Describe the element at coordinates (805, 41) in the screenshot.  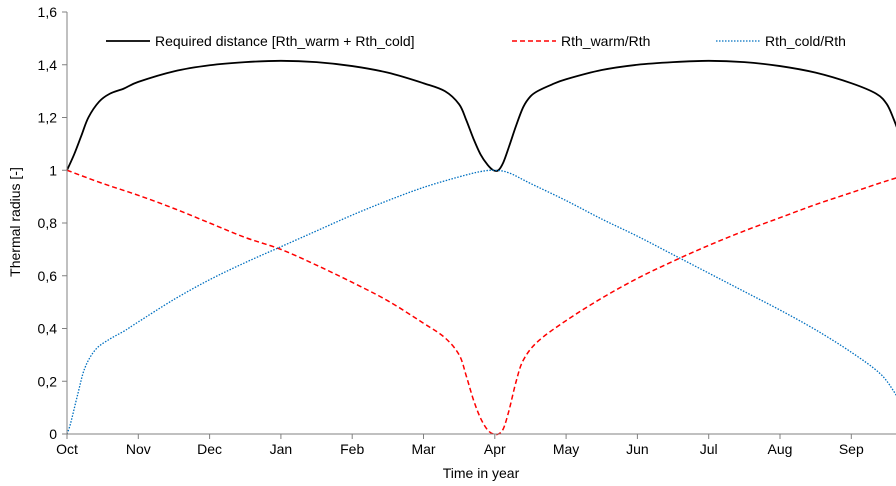
I see `legend-label-rth-cold-rth: Rth_cold/Rth` at that location.